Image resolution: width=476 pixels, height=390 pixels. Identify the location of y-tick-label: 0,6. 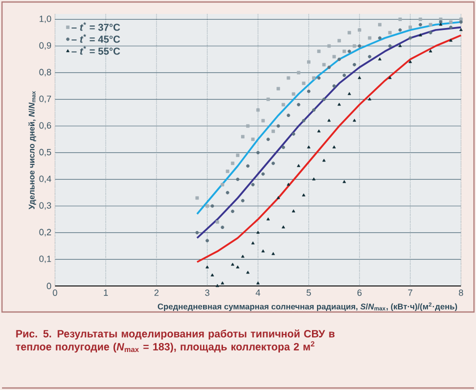
(45, 126).